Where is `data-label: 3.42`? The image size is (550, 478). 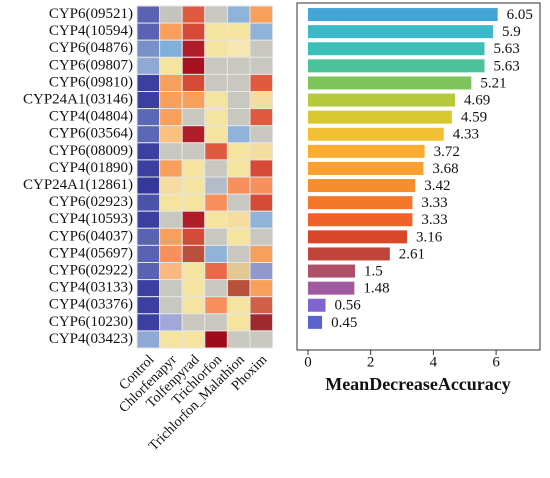
data-label: 3.42 is located at coordinates (437, 186).